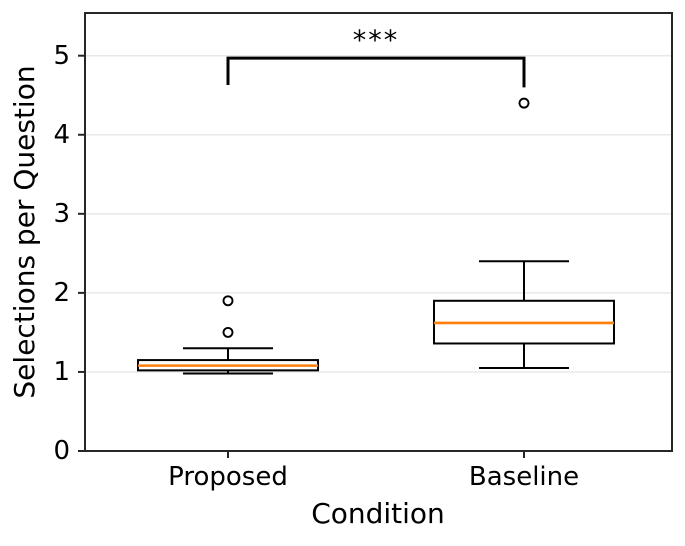 This screenshot has width=685, height=546. What do you see at coordinates (376, 40) in the screenshot?
I see `significance-label: ***` at bounding box center [376, 40].